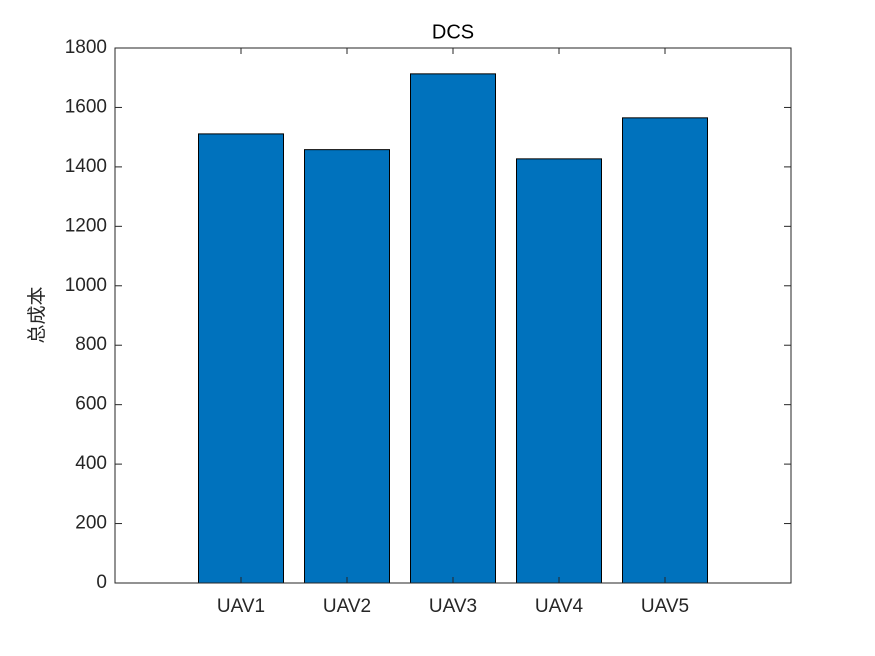 The height and width of the screenshot is (656, 875). I want to click on chart-title: DCS, so click(453, 32).